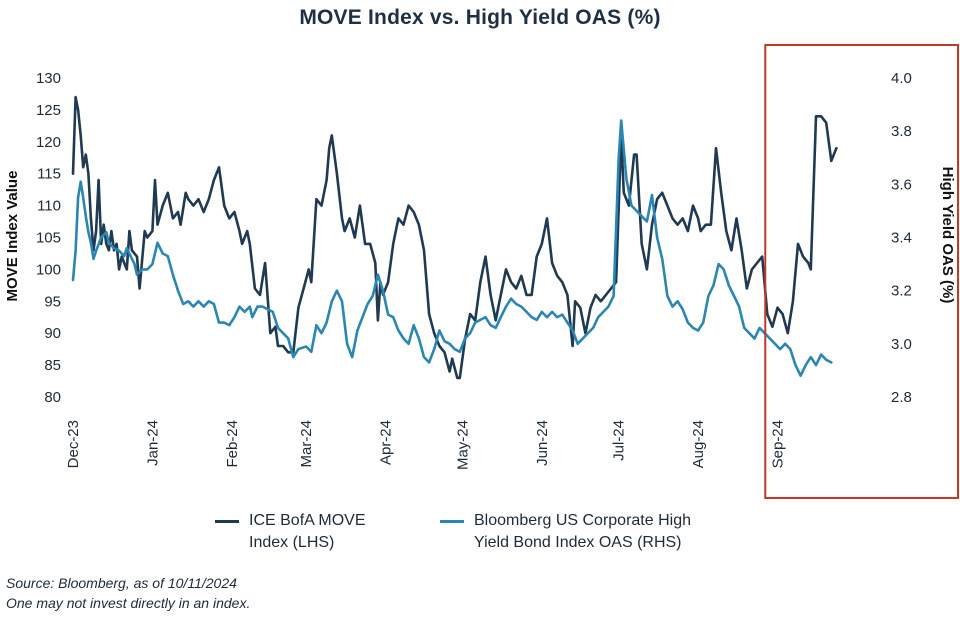 This screenshot has width=960, height=620. What do you see at coordinates (49, 206) in the screenshot?
I see `y-tick-label-left: 110` at bounding box center [49, 206].